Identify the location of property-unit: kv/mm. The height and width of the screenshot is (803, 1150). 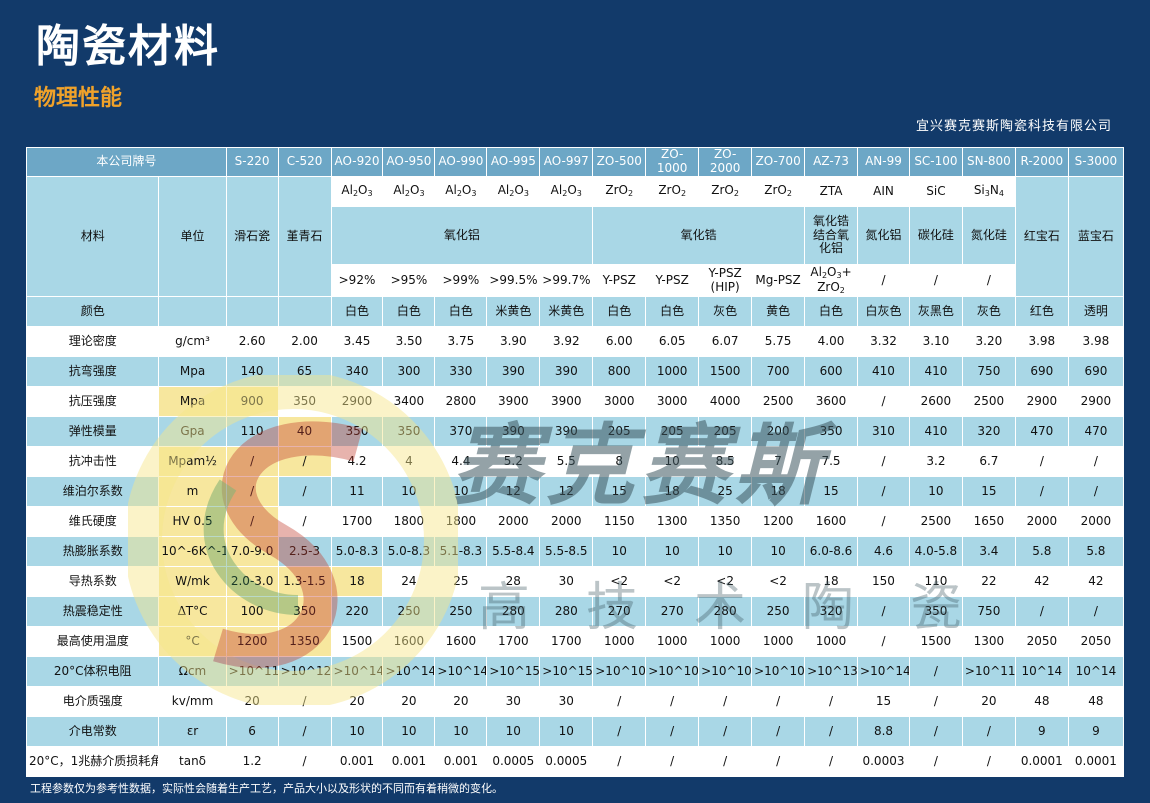
(192, 701).